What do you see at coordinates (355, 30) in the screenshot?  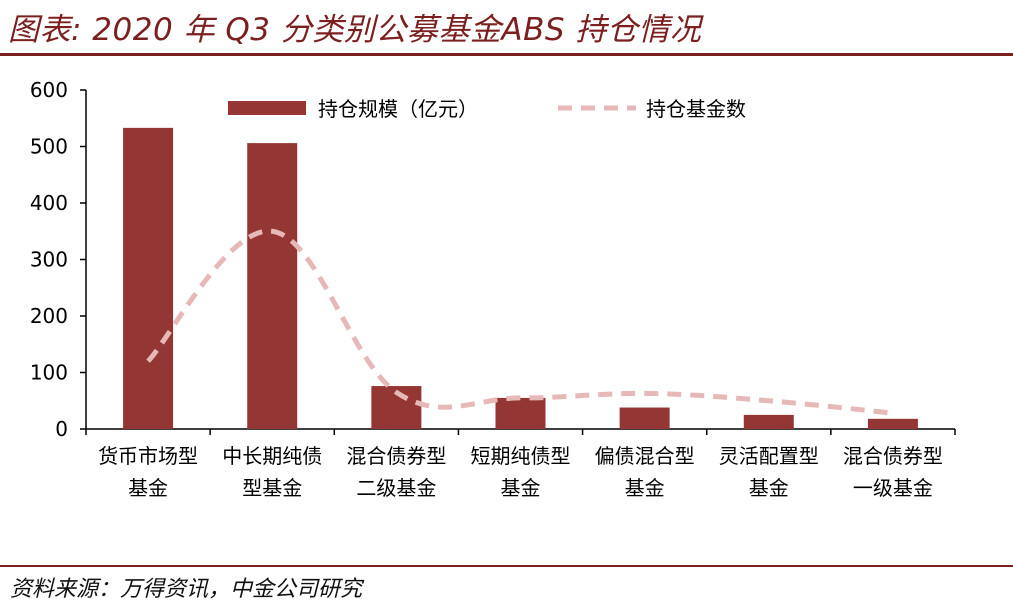 I see `chart-title: 图表: 2020 年 Q3 分类别公募基金ABS 持仓情况` at bounding box center [355, 30].